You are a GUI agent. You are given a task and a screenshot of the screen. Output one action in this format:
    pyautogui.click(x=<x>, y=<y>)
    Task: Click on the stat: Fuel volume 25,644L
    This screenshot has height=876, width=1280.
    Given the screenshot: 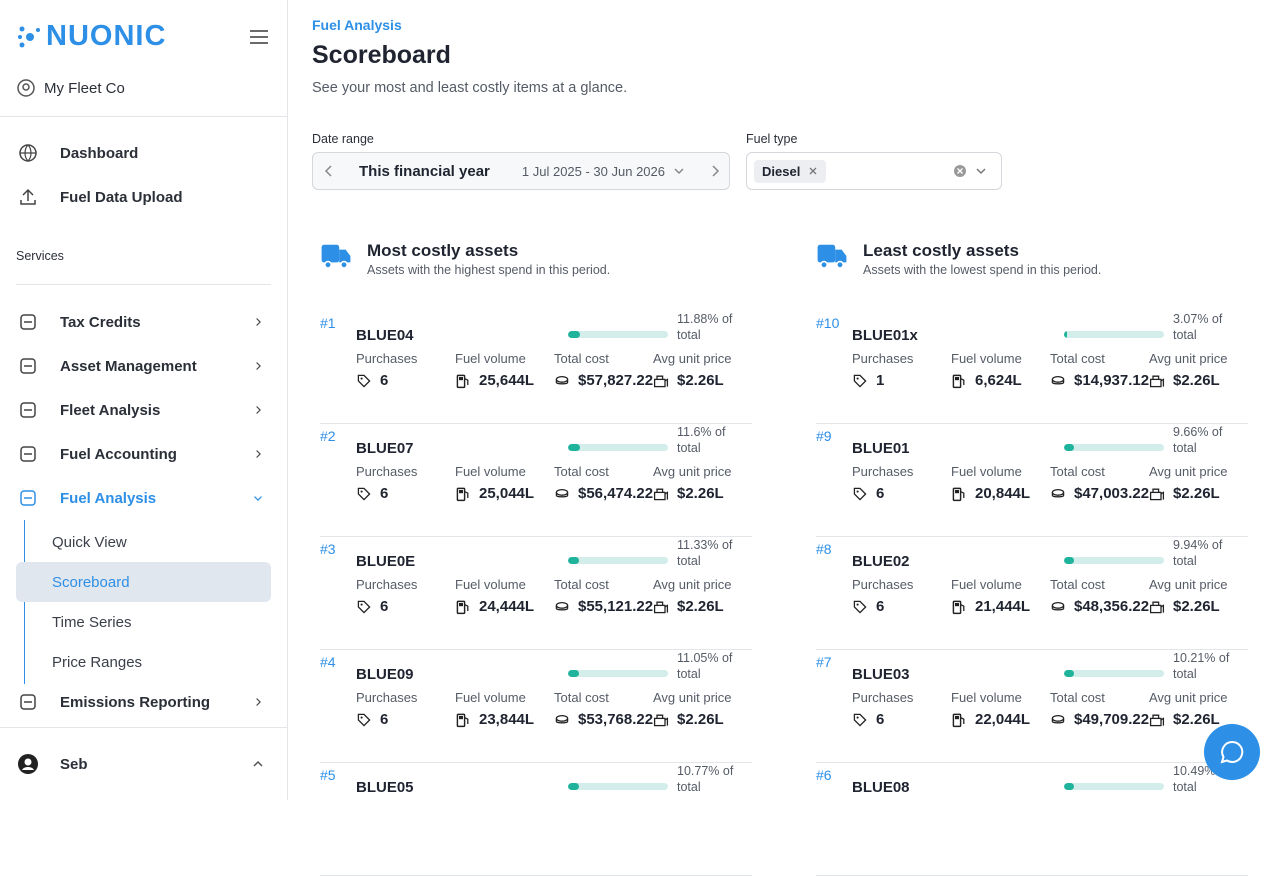 What is the action you would take?
    pyautogui.click(x=505, y=370)
    